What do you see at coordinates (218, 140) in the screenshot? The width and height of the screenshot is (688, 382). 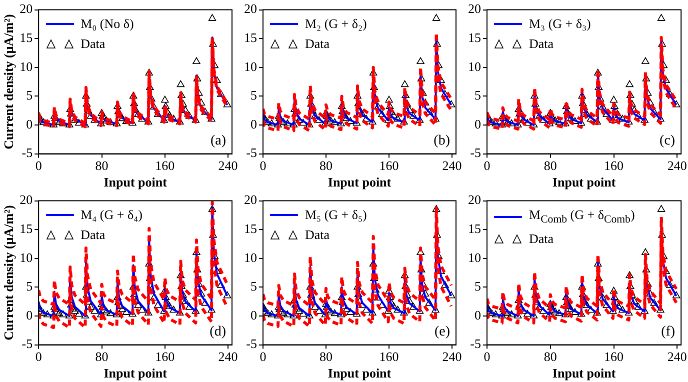 I see `annotation: (a)` at bounding box center [218, 140].